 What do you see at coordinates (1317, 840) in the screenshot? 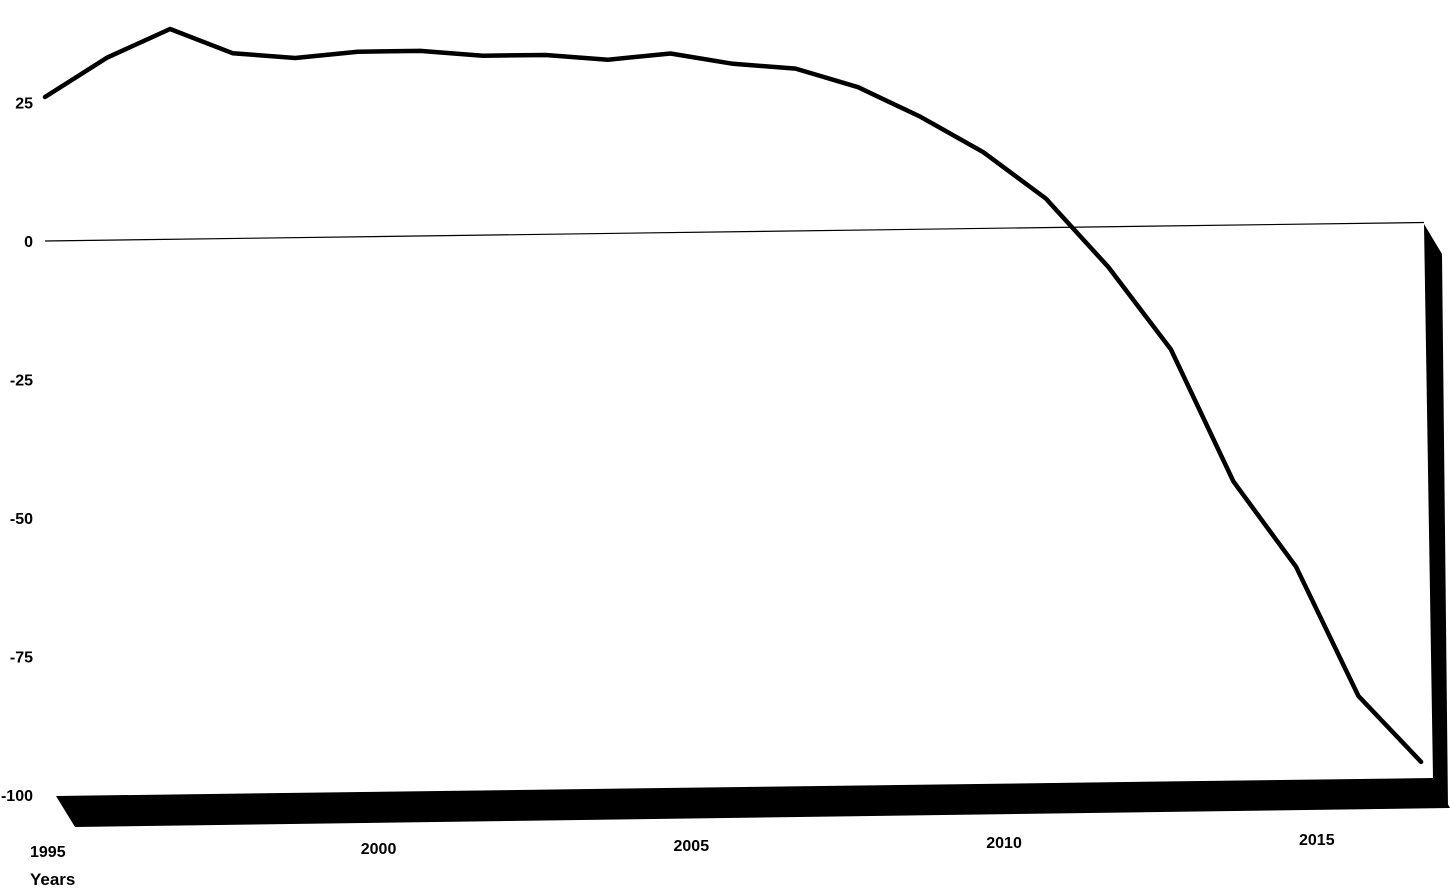
I see `x-tick-label: 2015` at bounding box center [1317, 840].